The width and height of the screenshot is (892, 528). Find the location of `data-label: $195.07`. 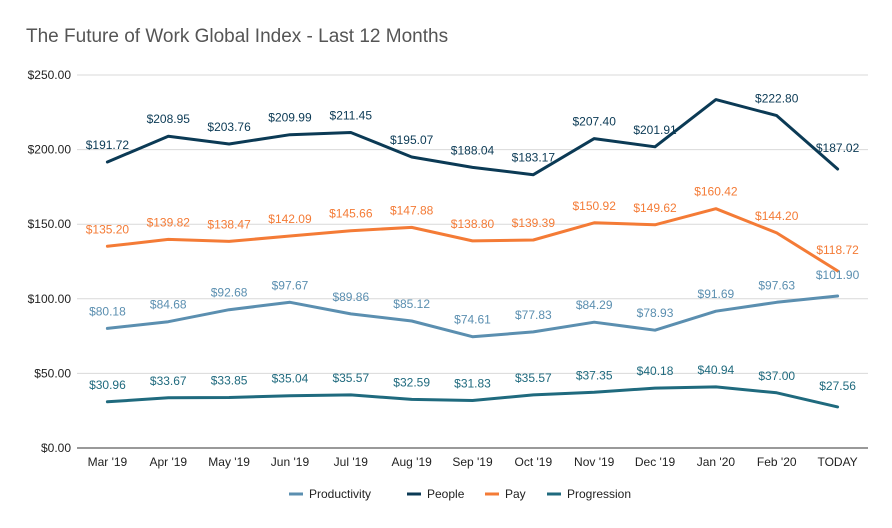

data-label: $195.07 is located at coordinates (412, 140).